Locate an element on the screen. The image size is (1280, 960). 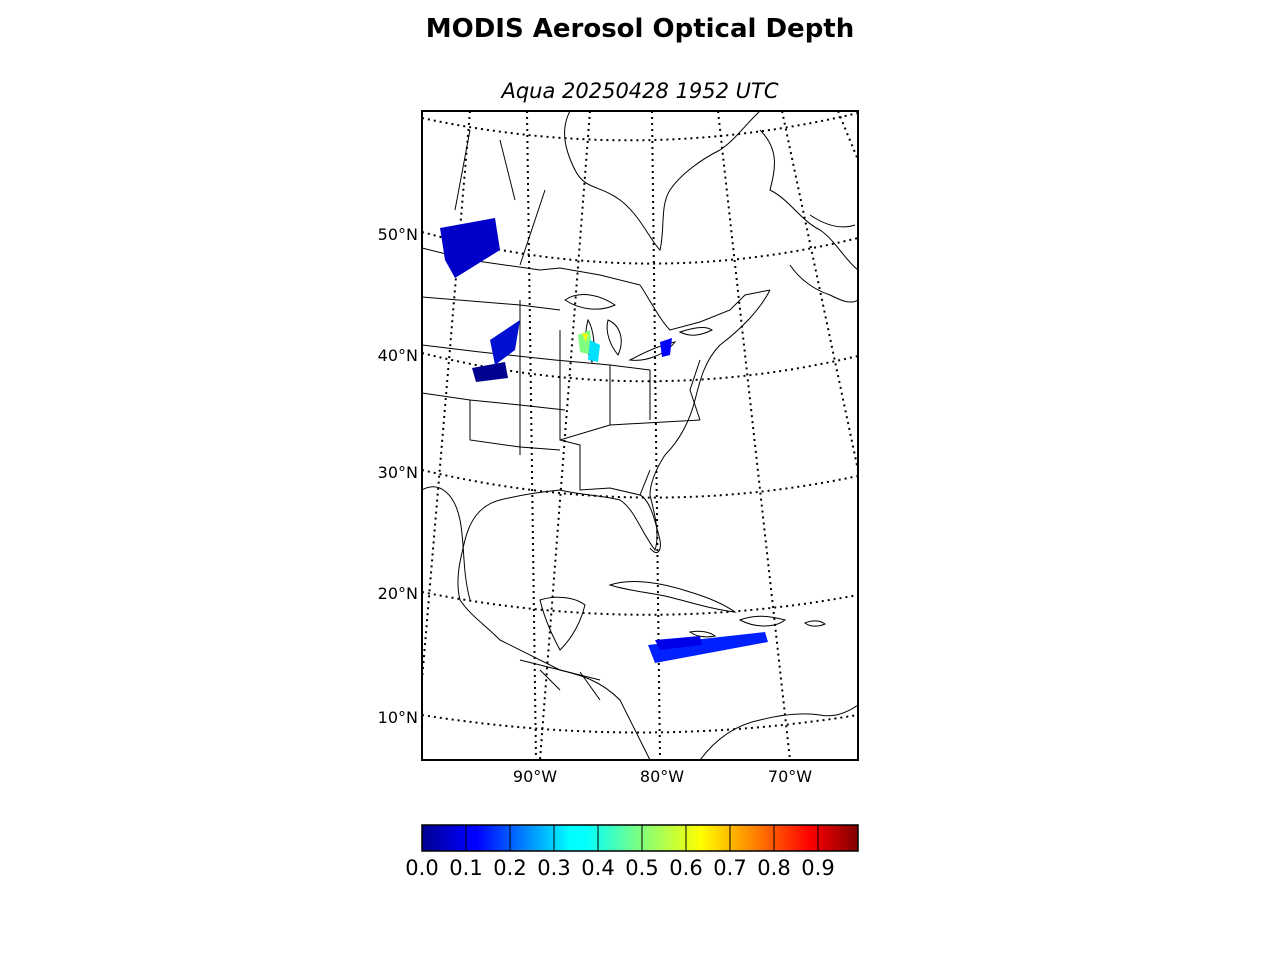
colorbar-label: 0.2 is located at coordinates (510, 868).